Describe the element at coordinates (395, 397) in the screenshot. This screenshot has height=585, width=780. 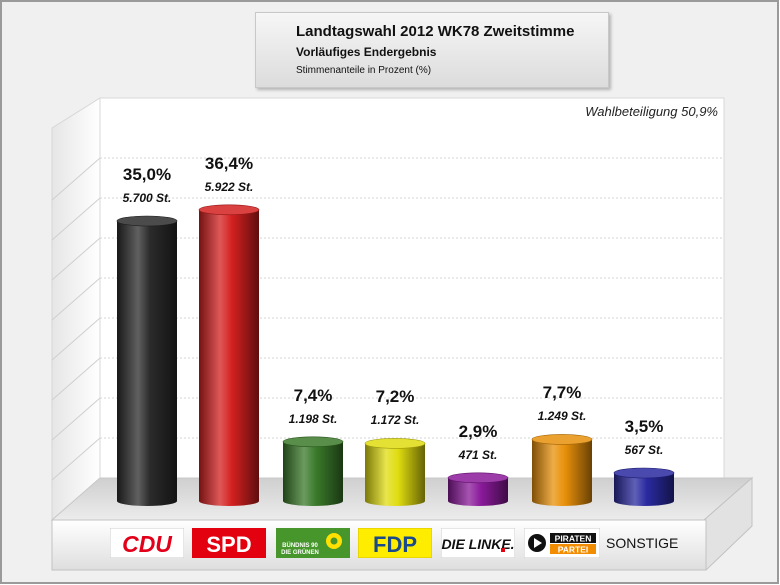
I see `value-label: 7,2%` at that location.